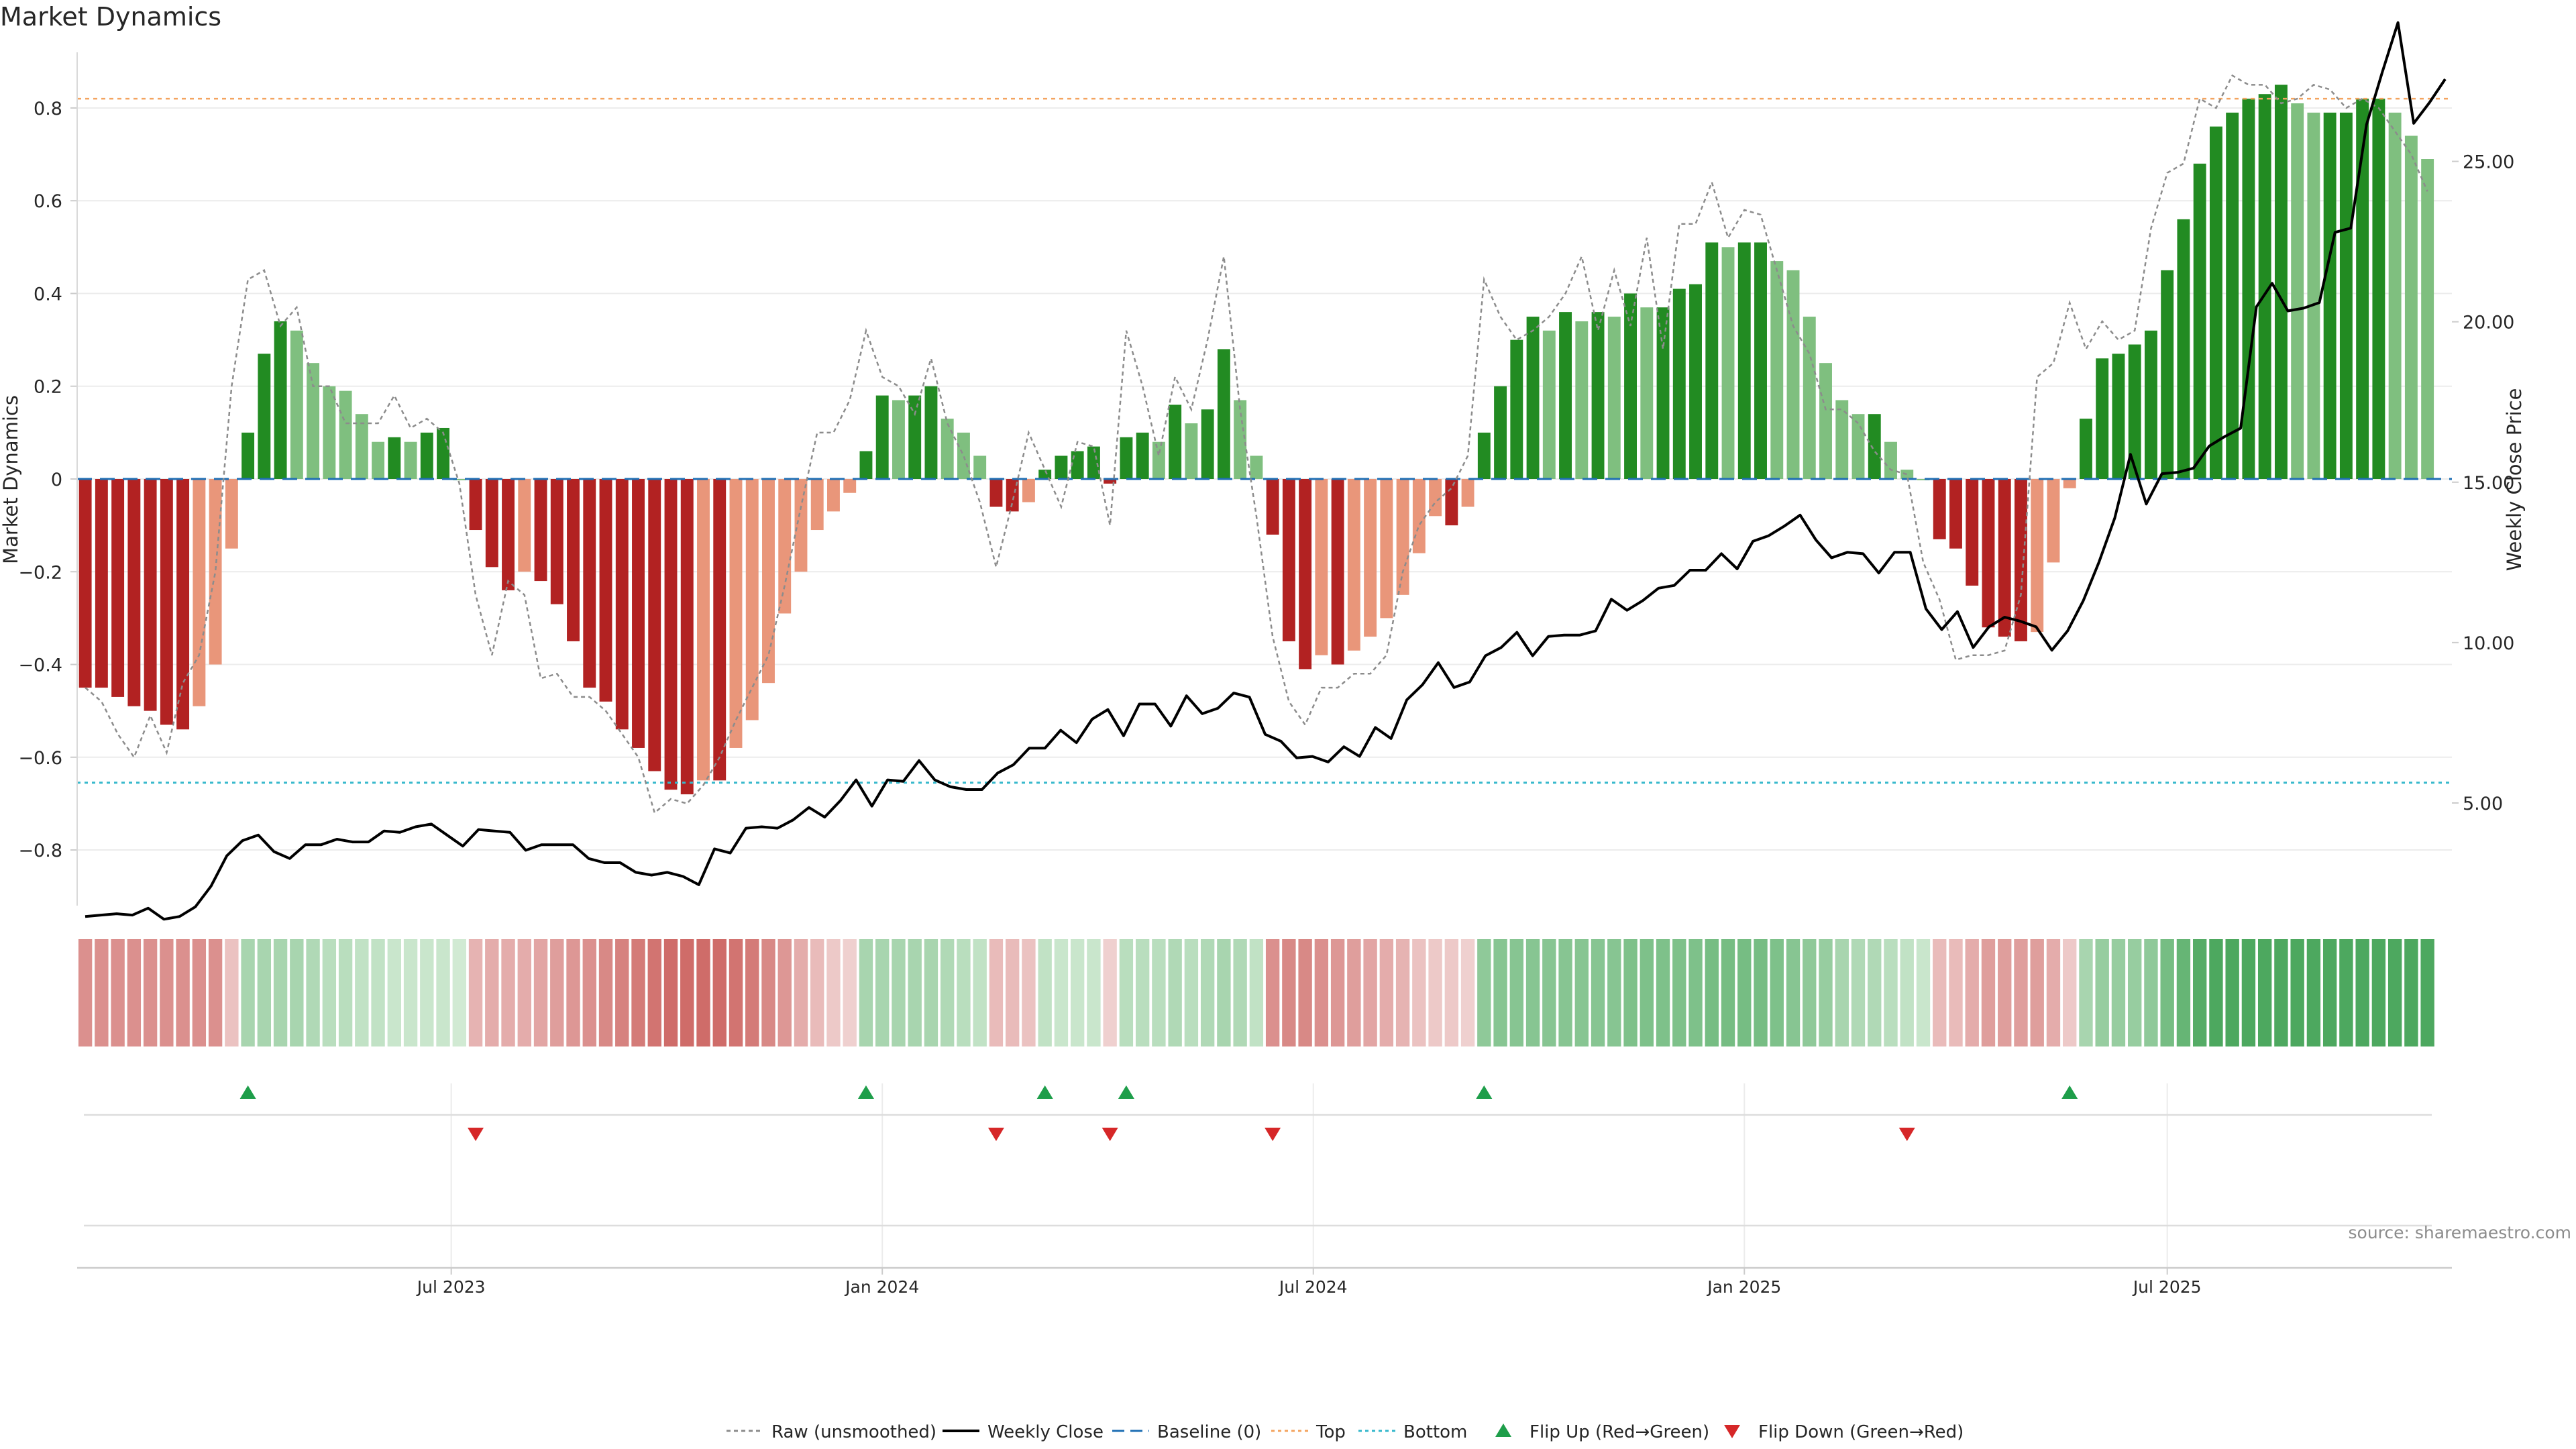  What do you see at coordinates (1110, 1134) in the screenshot?
I see `flip-down-marker` at bounding box center [1110, 1134].